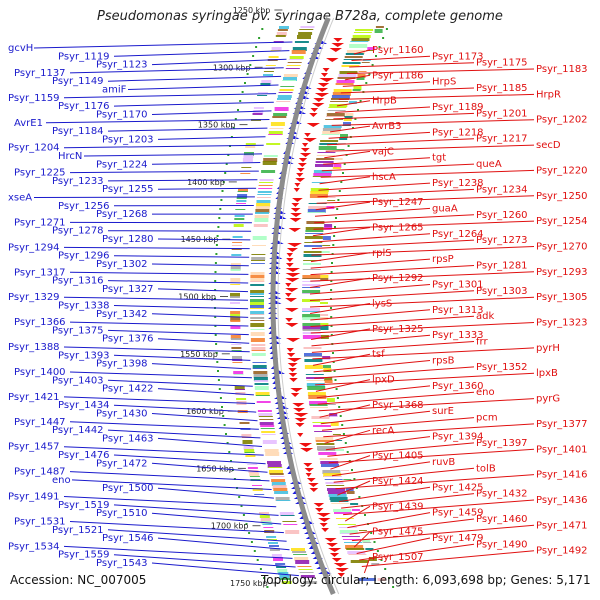 This screenshot has height=600, width=600. Describe the element at coordinates (78, 281) in the screenshot. I see `forward-gene-label: Psyr_1316` at that location.